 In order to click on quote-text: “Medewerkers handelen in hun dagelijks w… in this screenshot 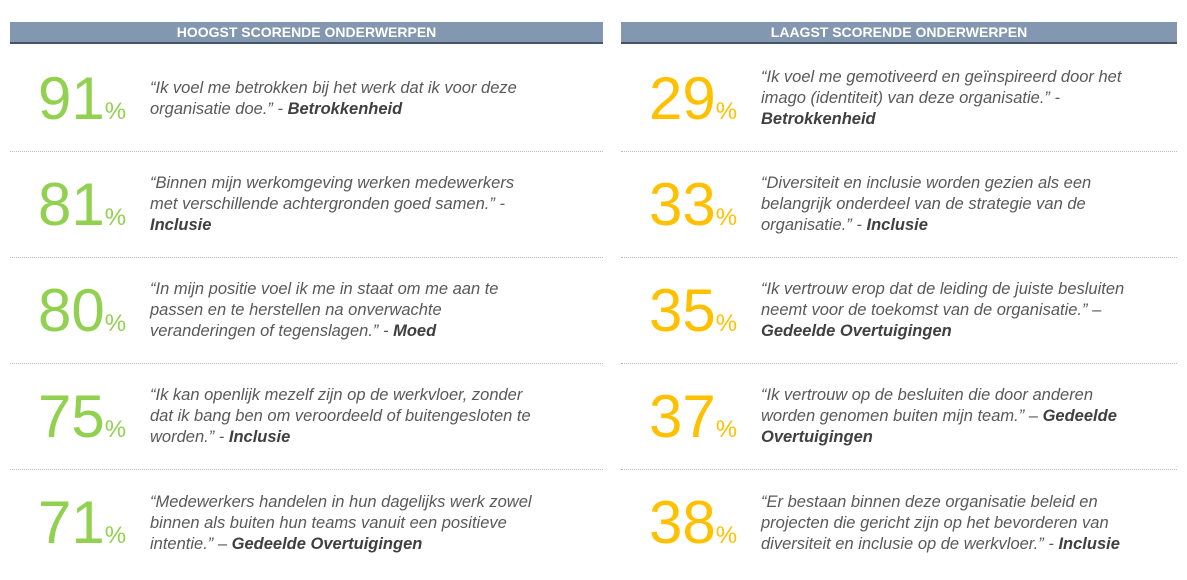, I will do `click(341, 522)`.